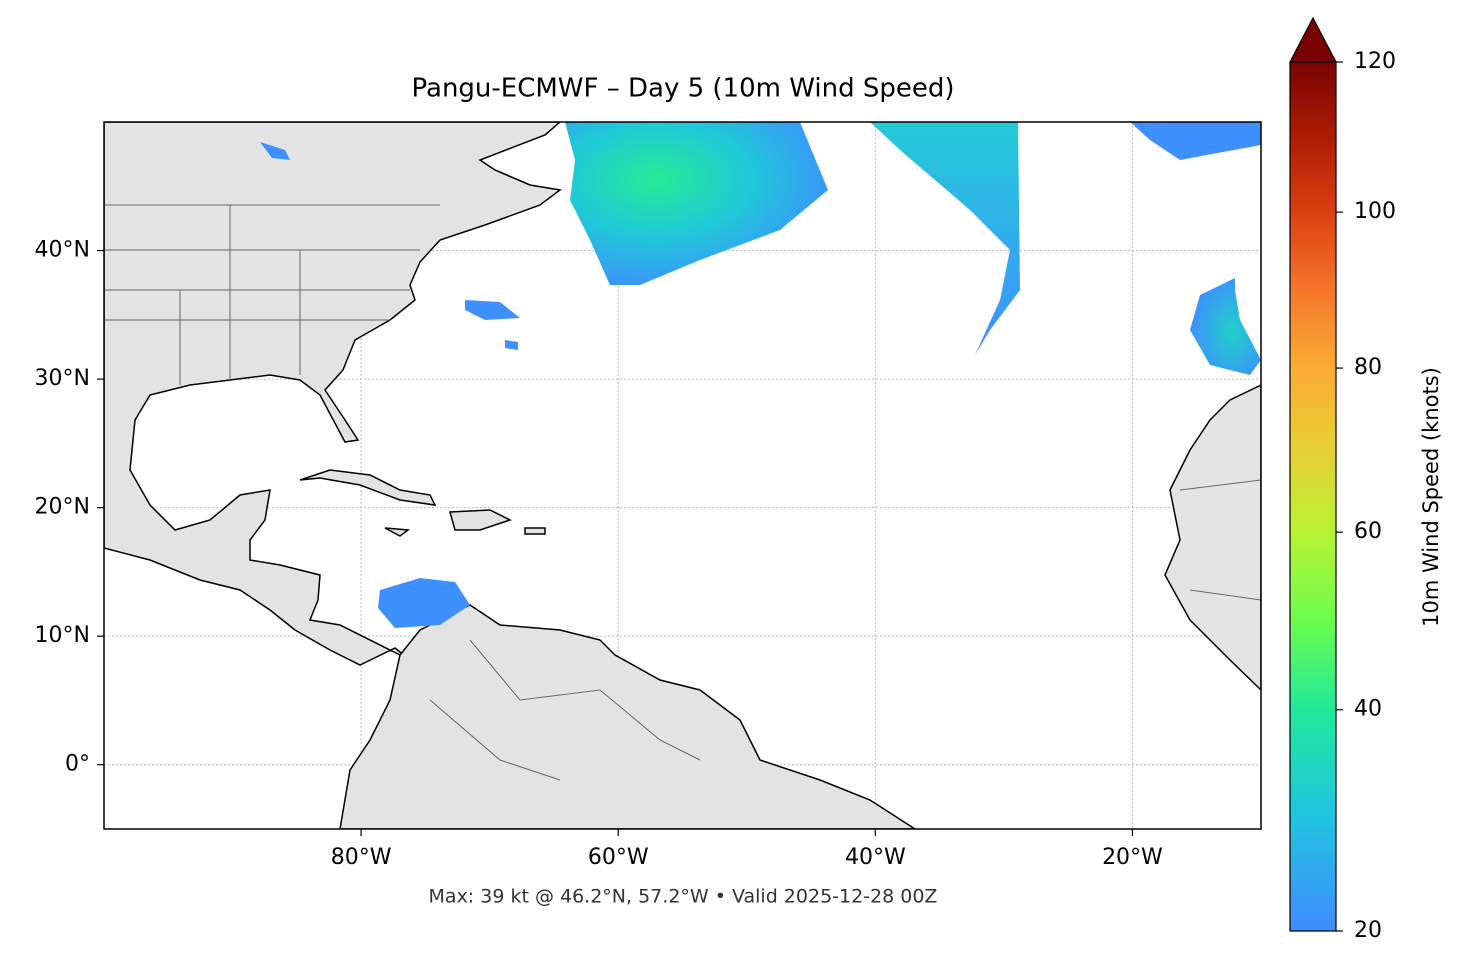  What do you see at coordinates (1431, 497) in the screenshot?
I see `colorbar-label: 10m Wind Speed (knots)` at bounding box center [1431, 497].